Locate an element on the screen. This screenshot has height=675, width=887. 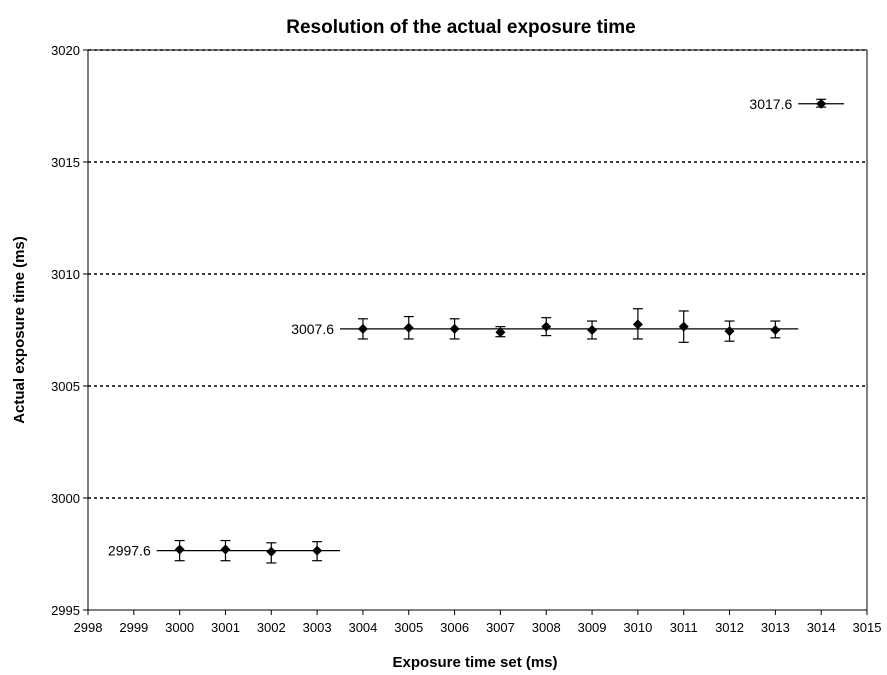
reference-label: 2997.6 is located at coordinates (129, 551).